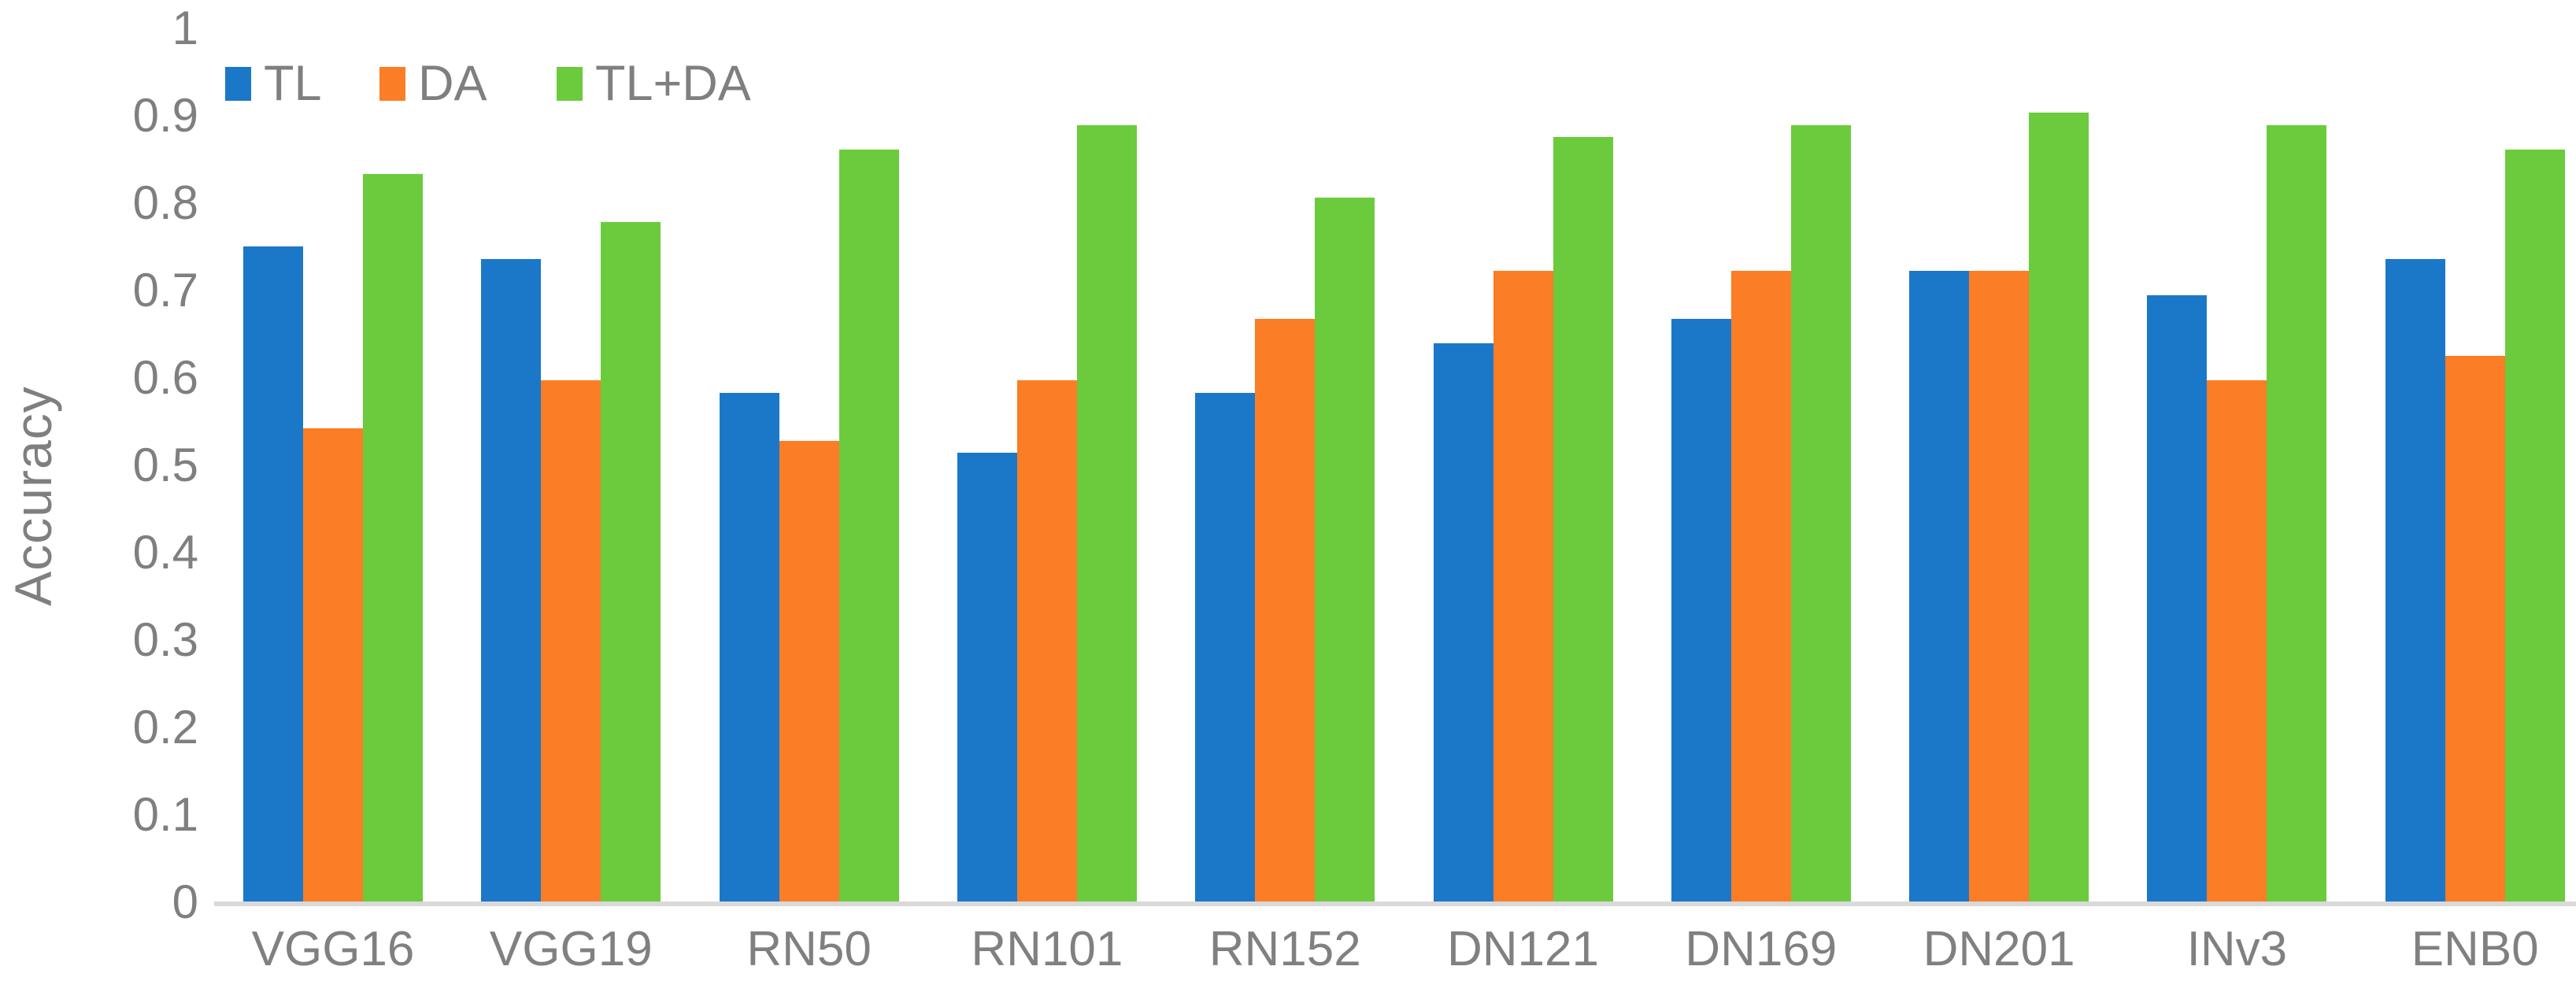 This screenshot has height=1007, width=2576. I want to click on bar-tl-da-dn121, so click(1583, 519).